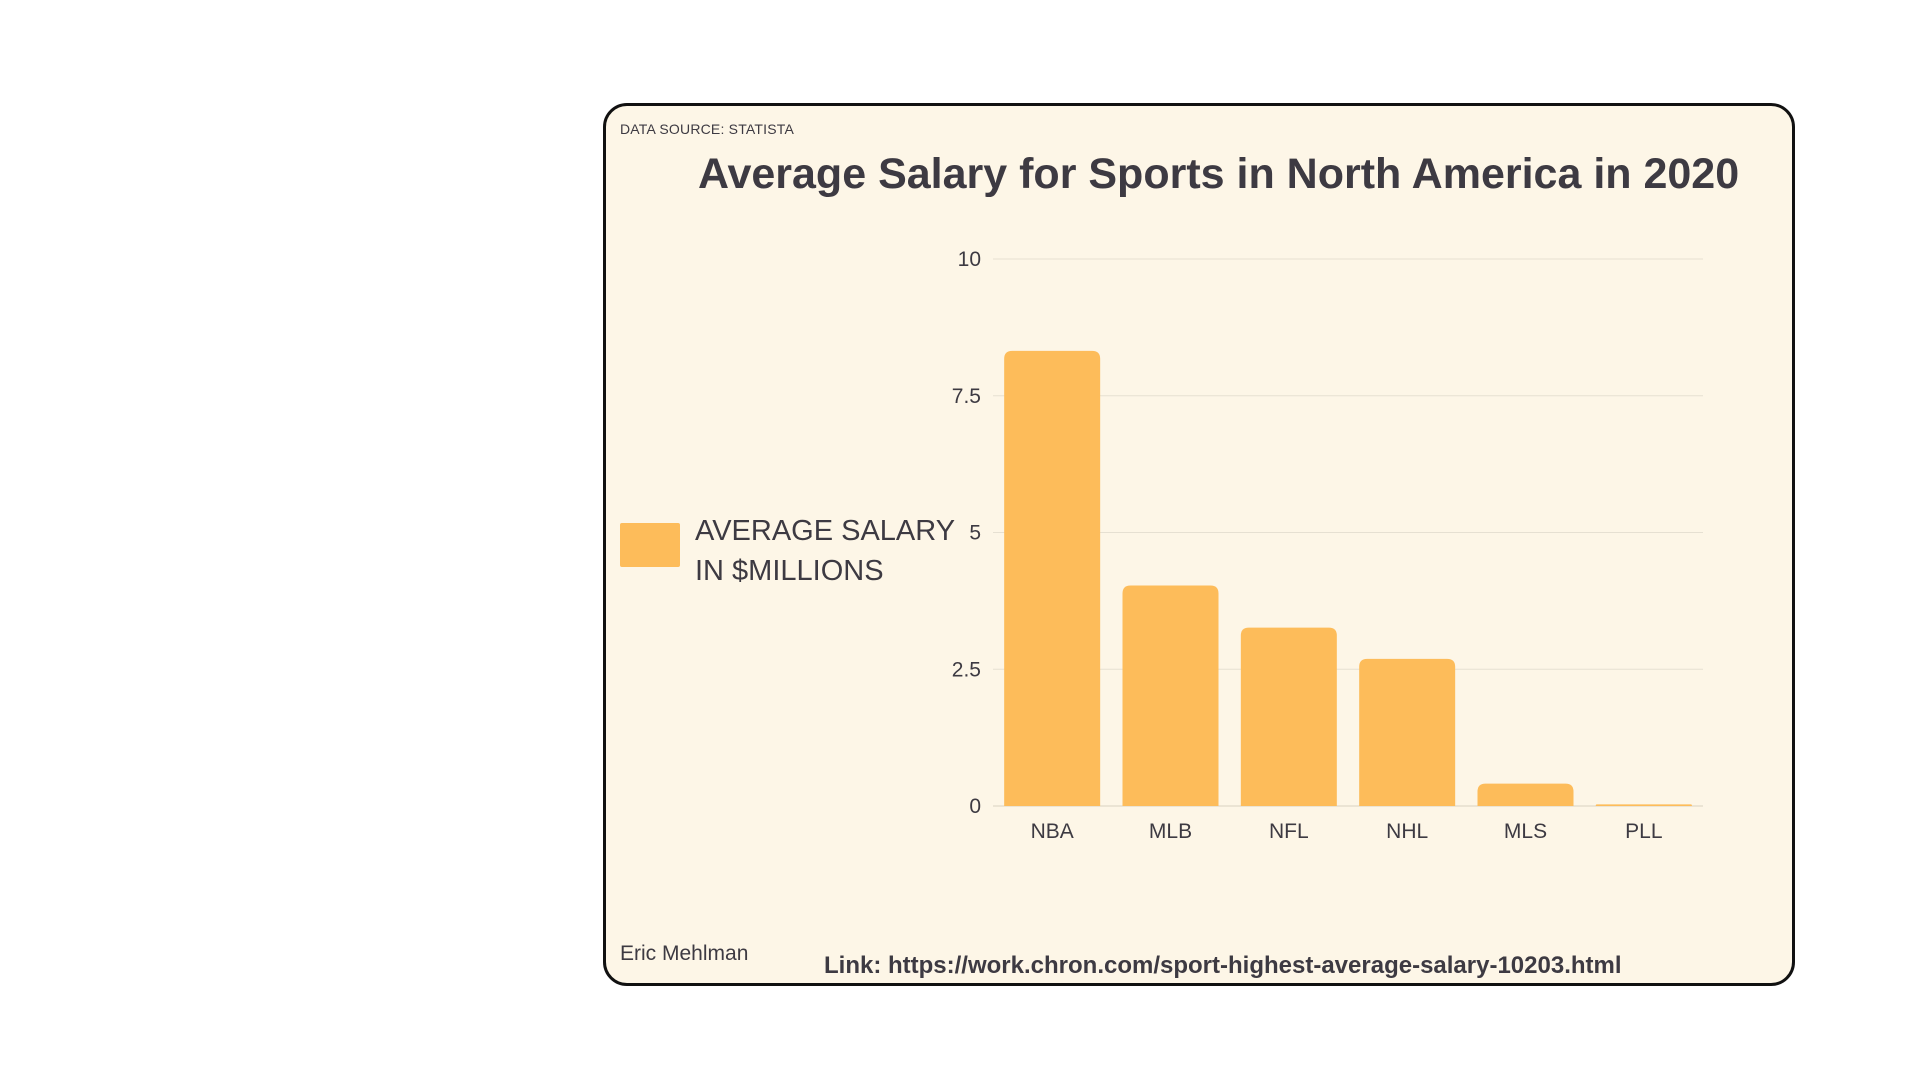 The image size is (1920, 1080). Describe the element at coordinates (966, 396) in the screenshot. I see `y-tick-label: 7.5` at that location.